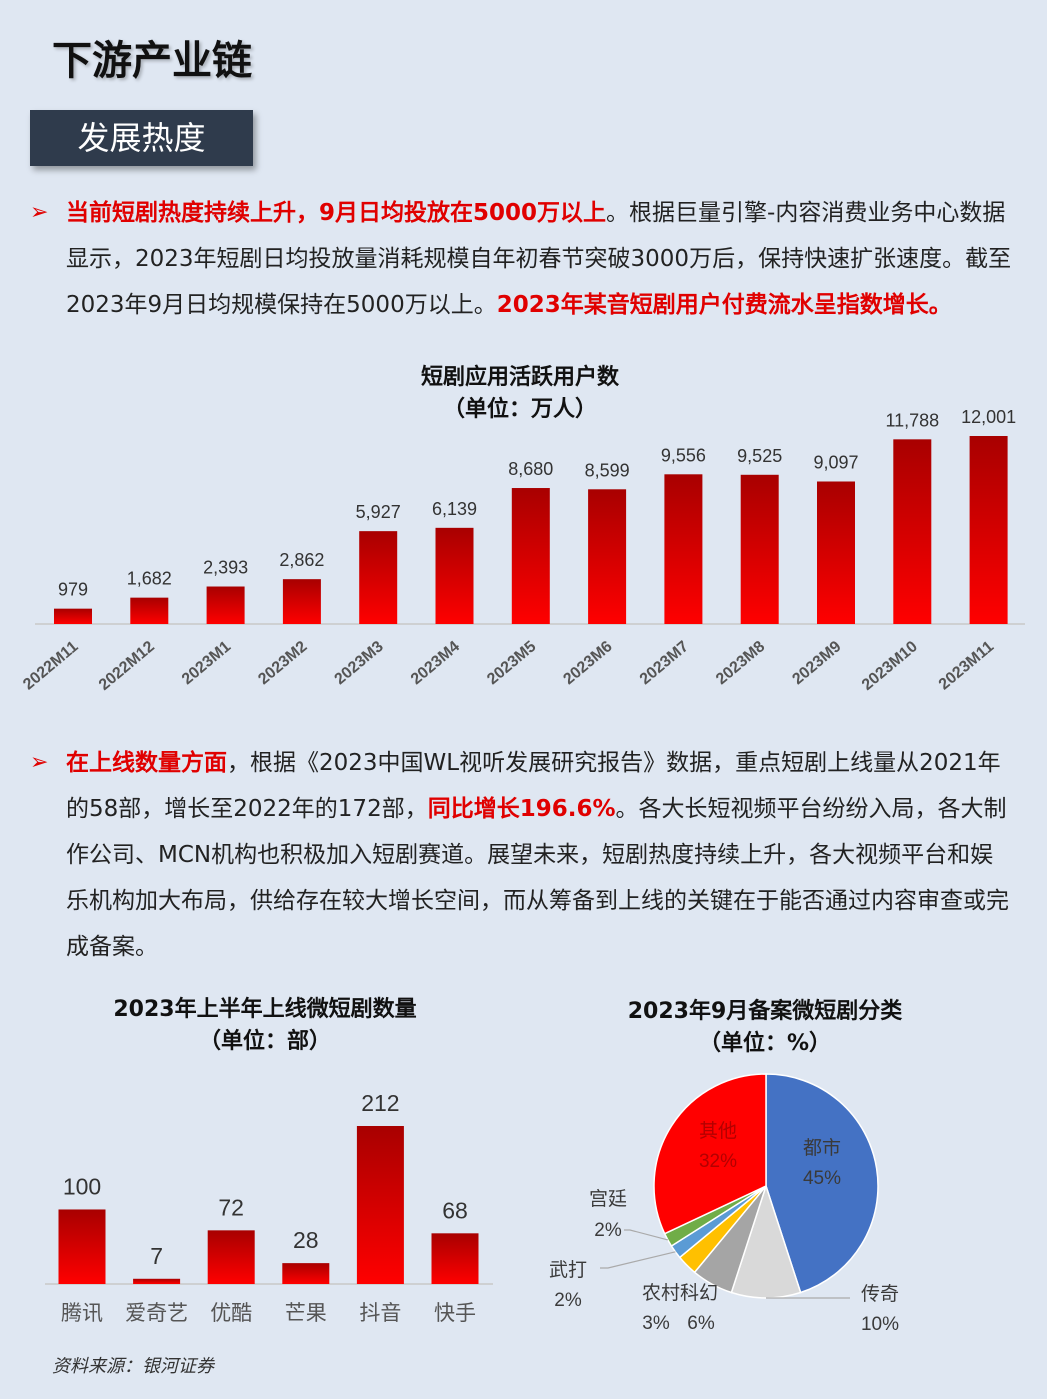  Describe the element at coordinates (156, 1256) in the screenshot. I see `chart2-data-label: 7` at that location.